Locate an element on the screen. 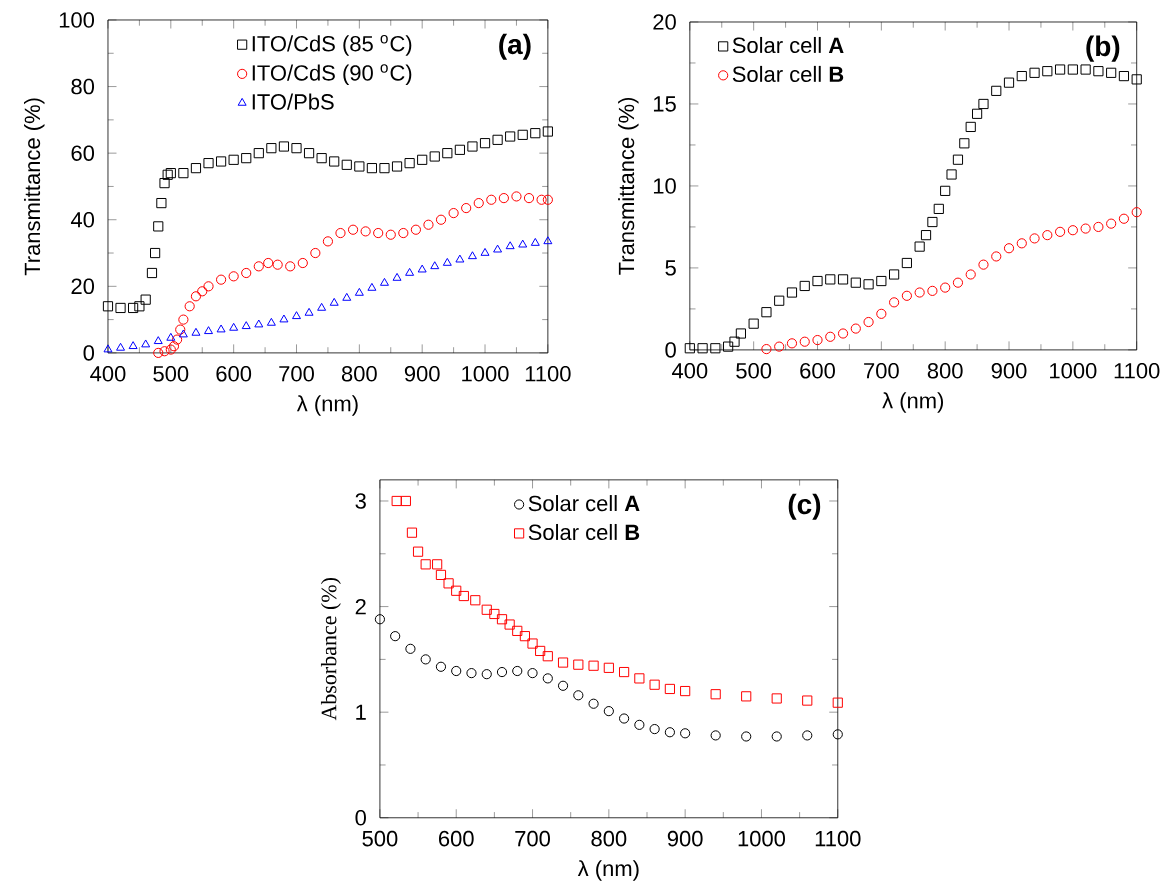  y-tick-label: 80 is located at coordinates (83, 86).